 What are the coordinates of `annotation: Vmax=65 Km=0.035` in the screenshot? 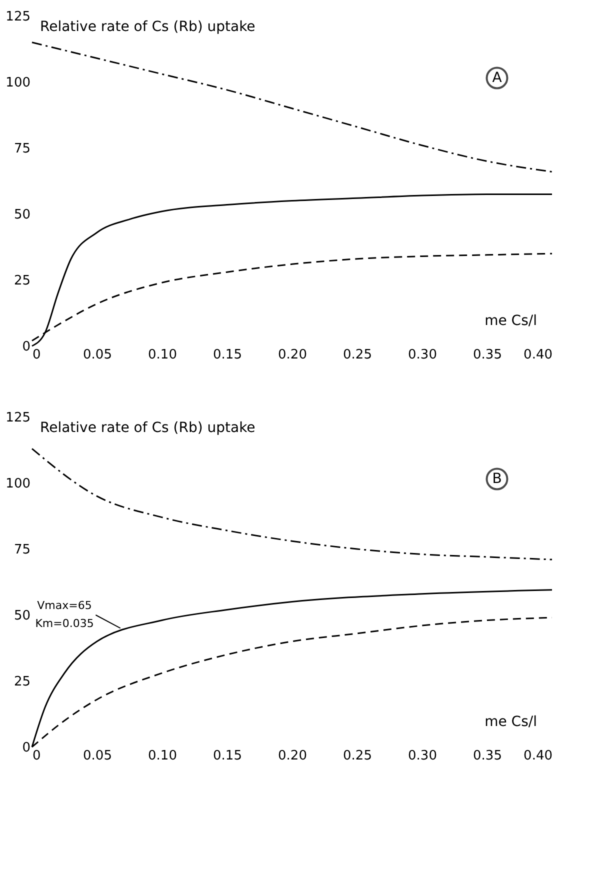 It's located at (64, 614).